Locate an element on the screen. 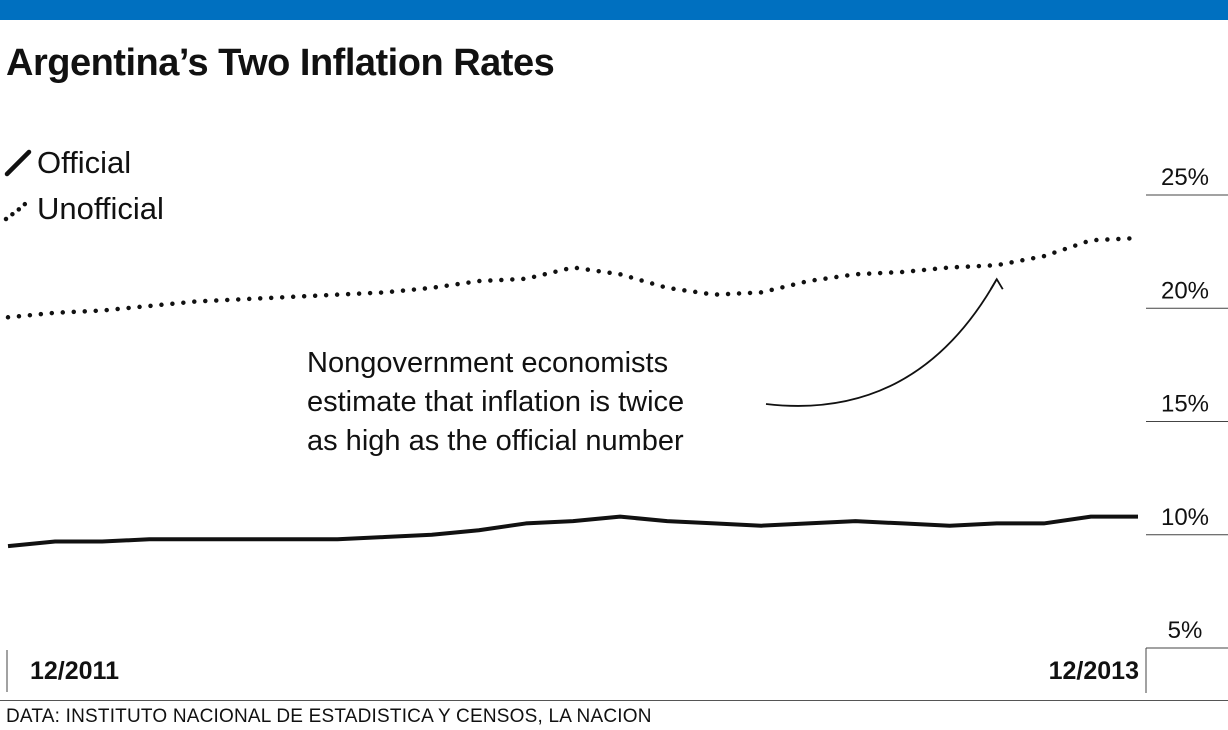 This screenshot has height=730, width=1228. x-tick-label: 12/2011 is located at coordinates (74, 671).